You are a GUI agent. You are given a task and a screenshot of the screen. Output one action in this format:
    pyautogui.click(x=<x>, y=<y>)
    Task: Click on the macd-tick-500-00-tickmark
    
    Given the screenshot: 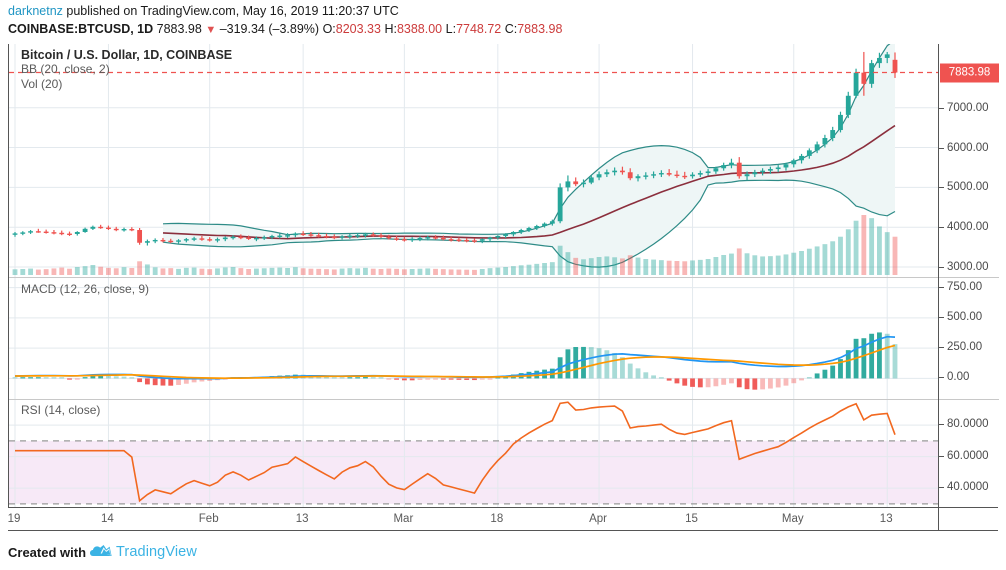 What is the action you would take?
    pyautogui.click(x=941, y=317)
    